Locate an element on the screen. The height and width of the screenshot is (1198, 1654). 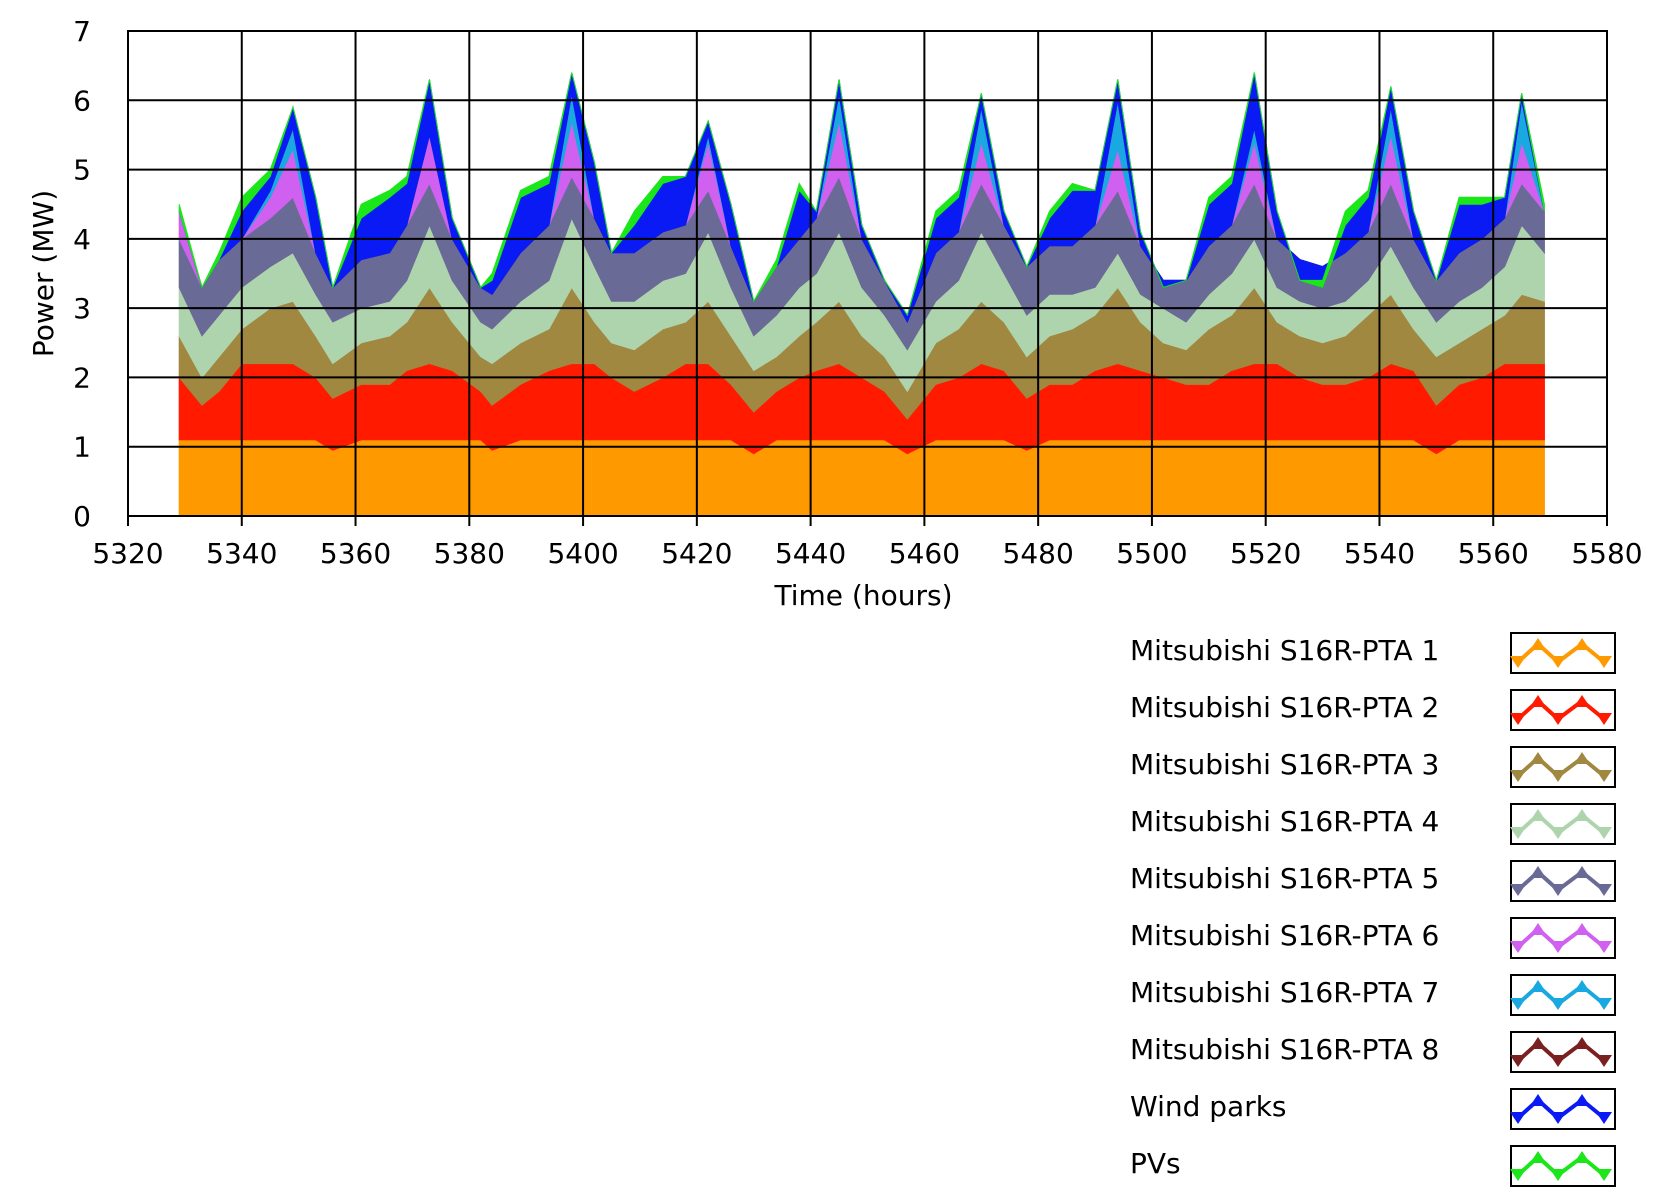
x-tick-label: 5560 is located at coordinates (1493, 553).